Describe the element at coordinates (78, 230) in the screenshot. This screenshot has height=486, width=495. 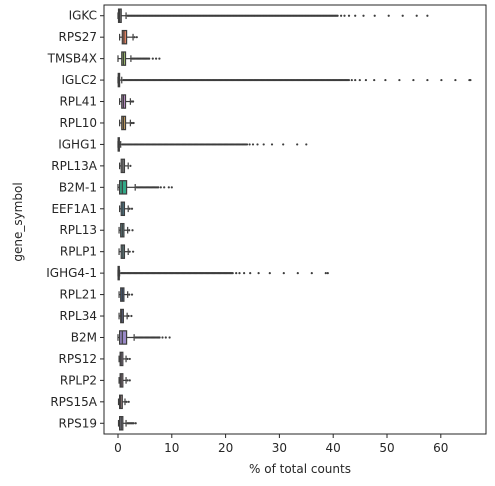
I see `y-tick-label: RPL13` at that location.